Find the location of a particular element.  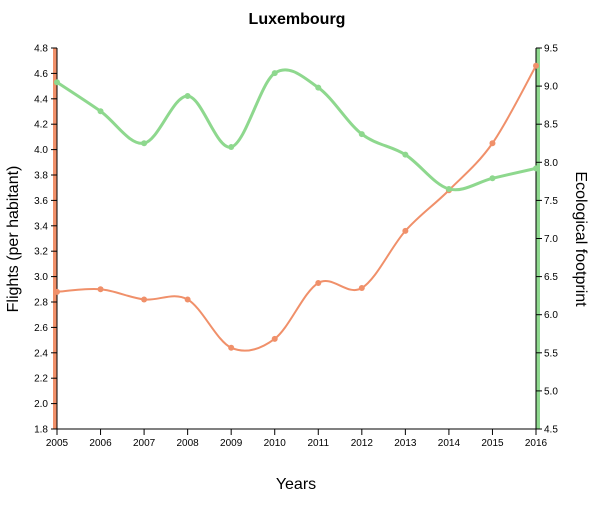

left-y-tick-label: 4.8 is located at coordinates (41, 49).